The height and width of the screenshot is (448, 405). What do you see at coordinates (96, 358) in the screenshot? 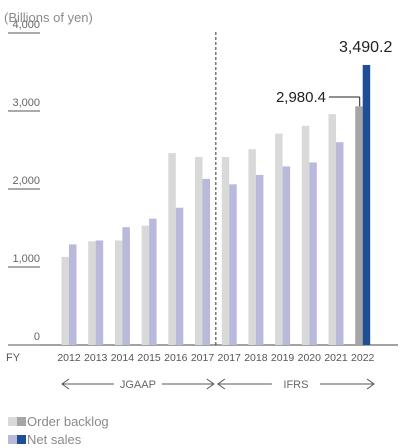
I see `x-tick-label: 2013` at bounding box center [96, 358].